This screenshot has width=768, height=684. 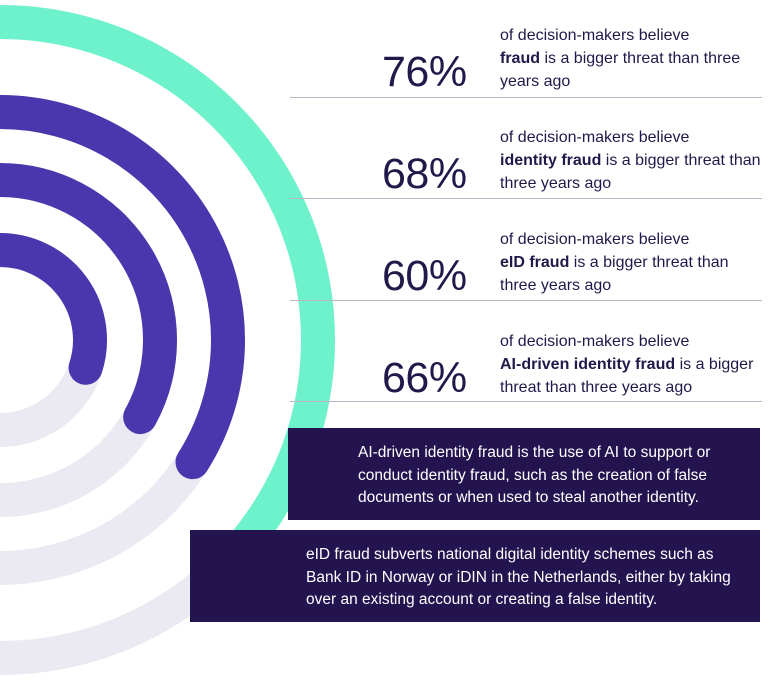 What do you see at coordinates (53, 309) in the screenshot?
I see `radial-bar-eid-fraud` at bounding box center [53, 309].